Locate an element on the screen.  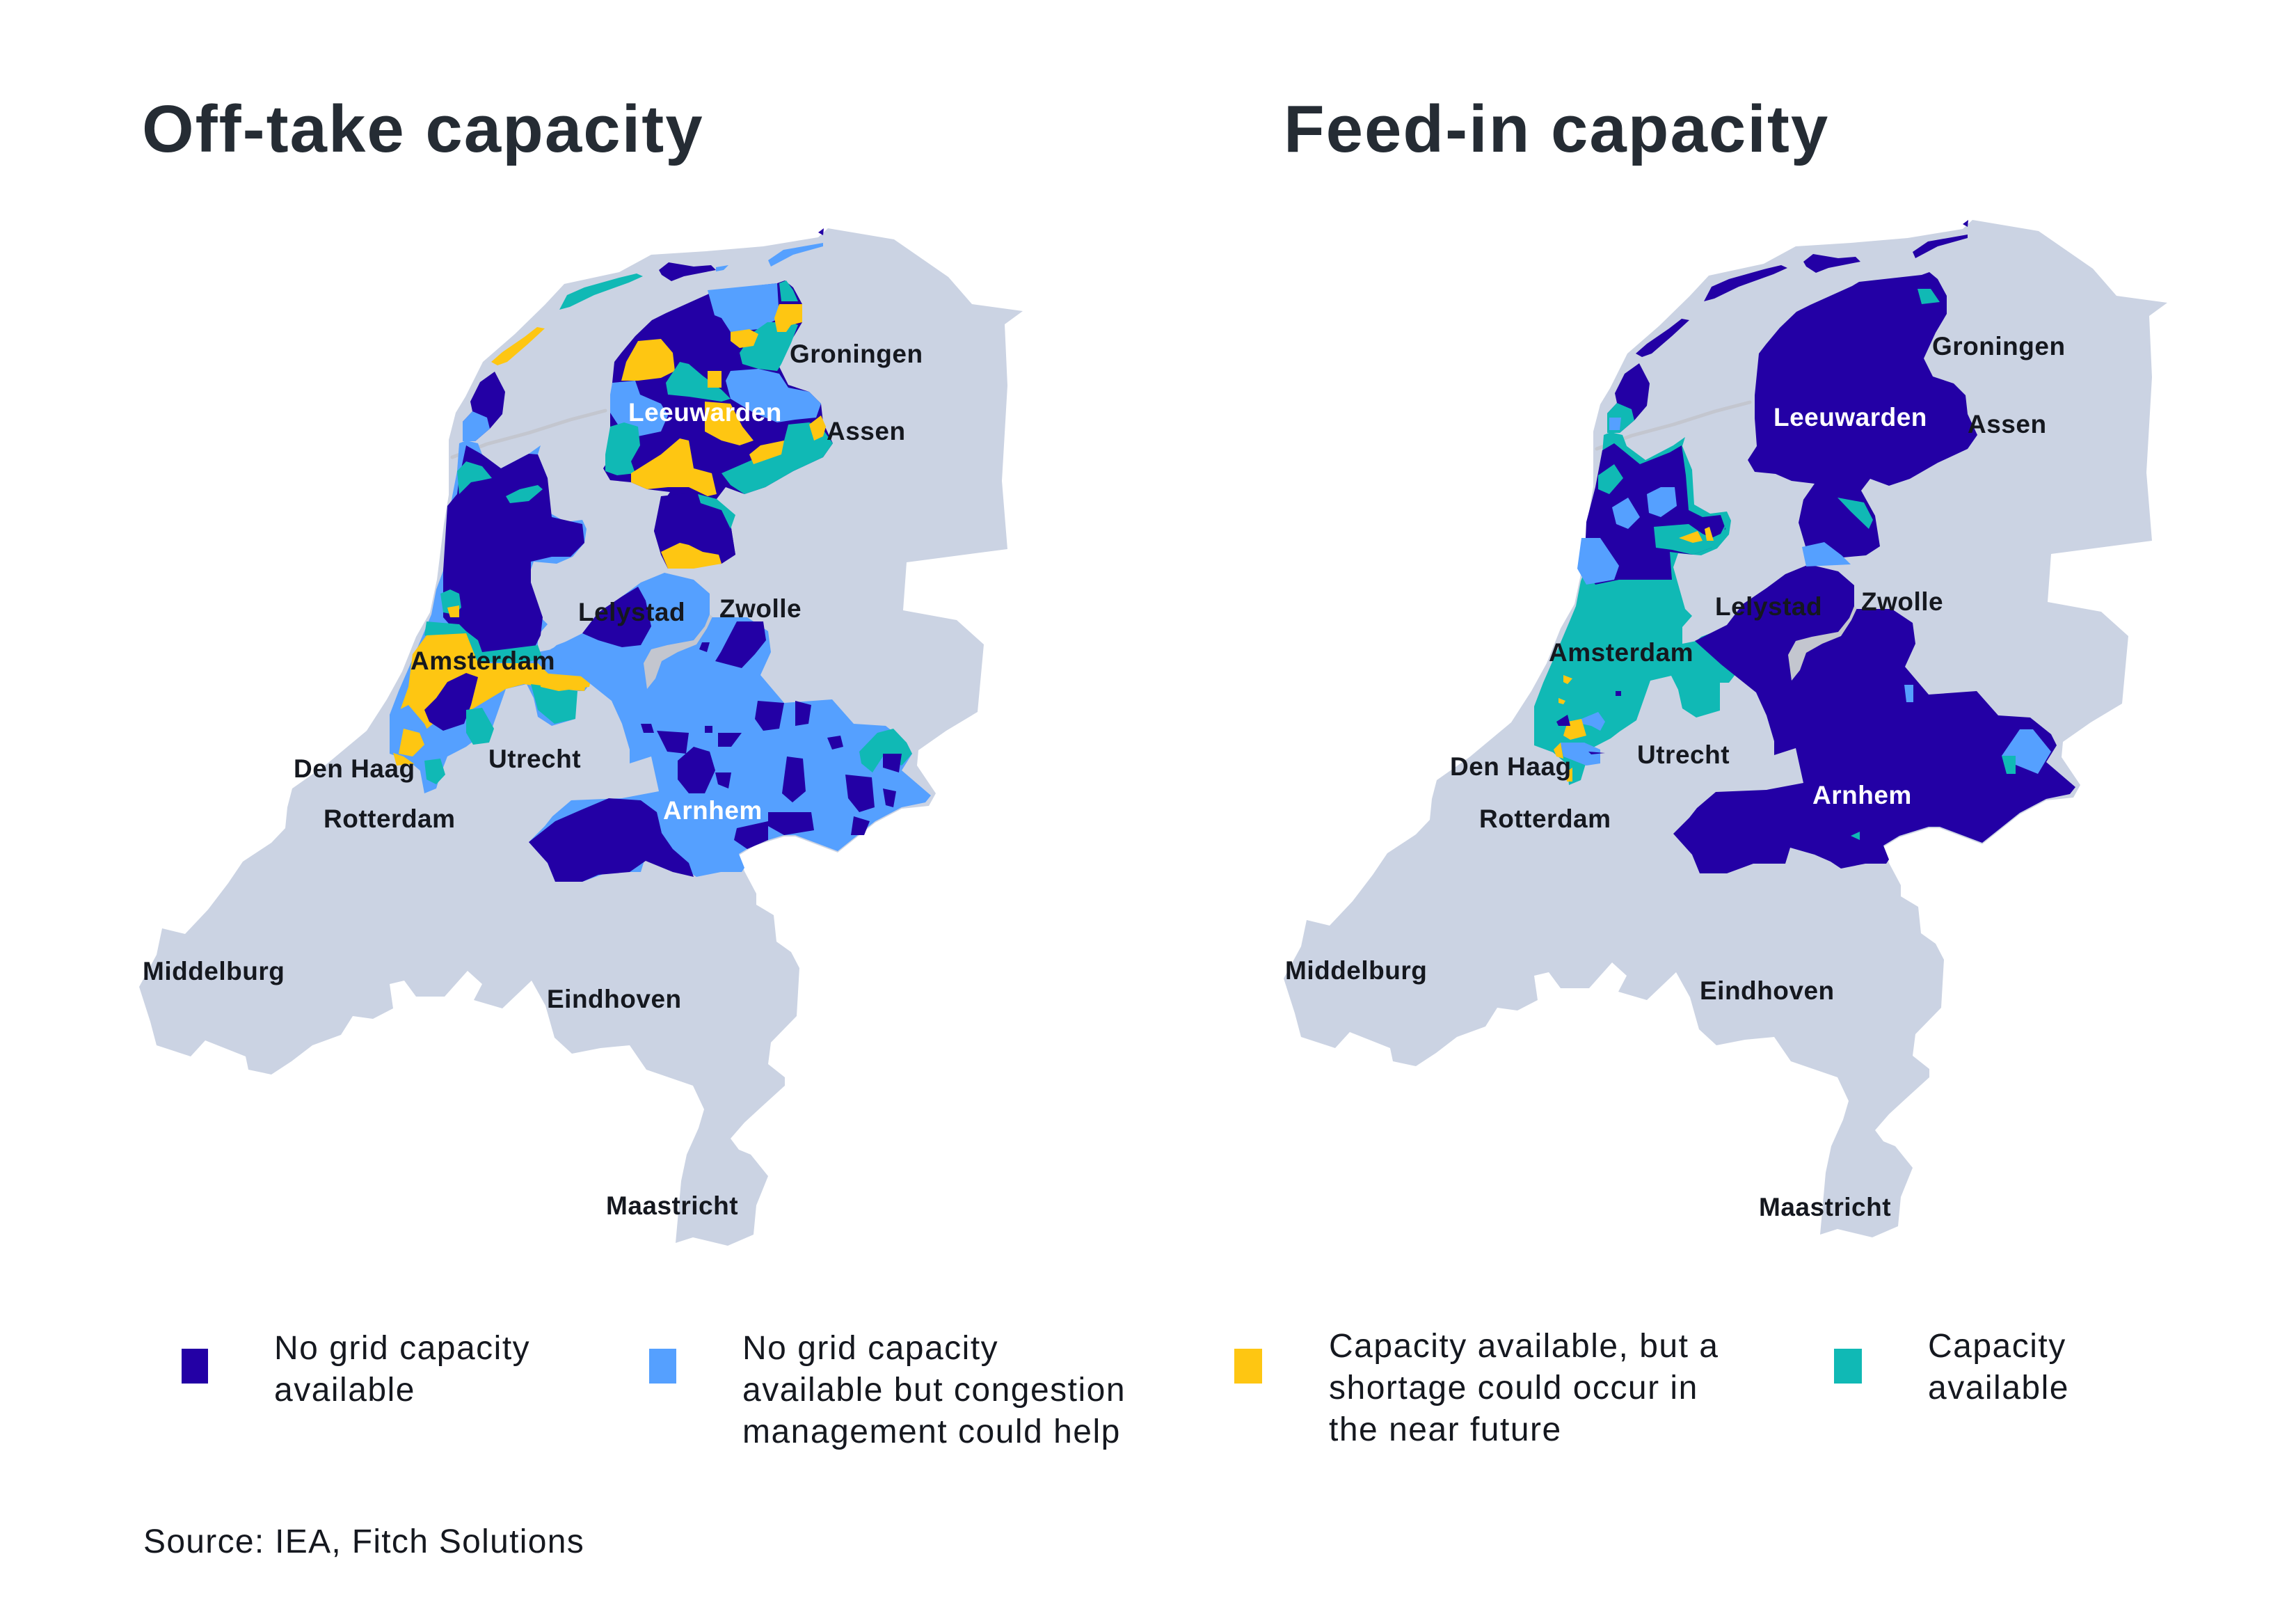
region-den-haag-yellow is located at coordinates (412, 742).